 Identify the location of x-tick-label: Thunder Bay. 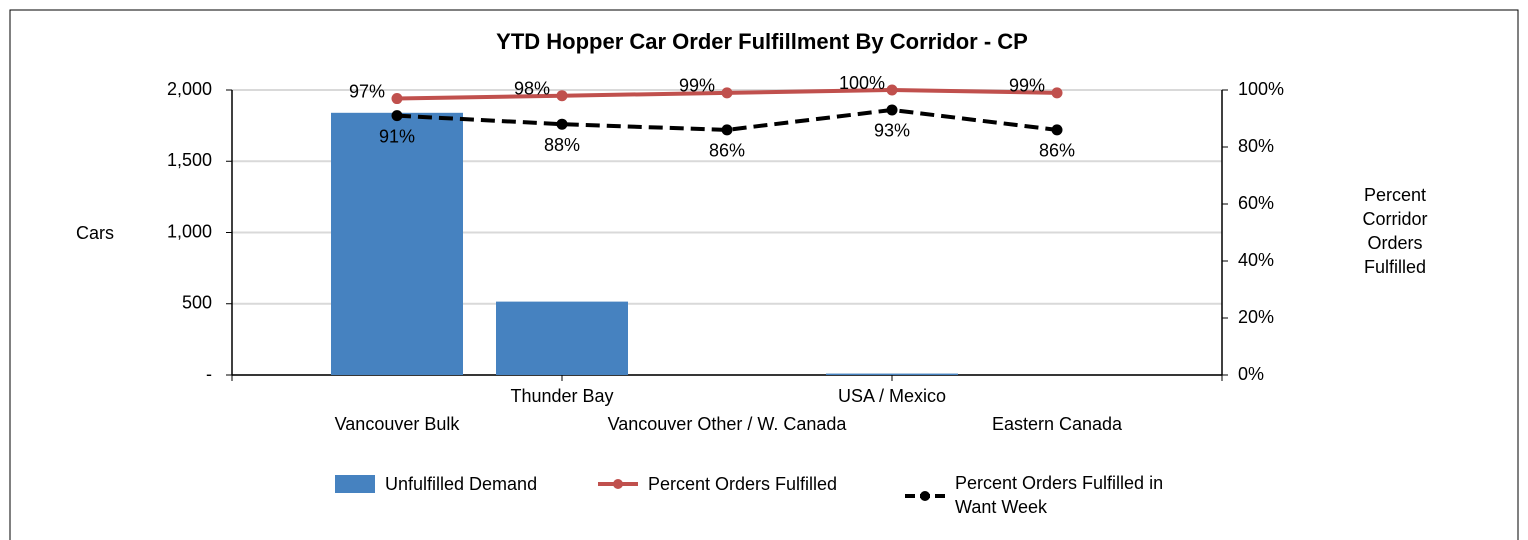
(561, 396).